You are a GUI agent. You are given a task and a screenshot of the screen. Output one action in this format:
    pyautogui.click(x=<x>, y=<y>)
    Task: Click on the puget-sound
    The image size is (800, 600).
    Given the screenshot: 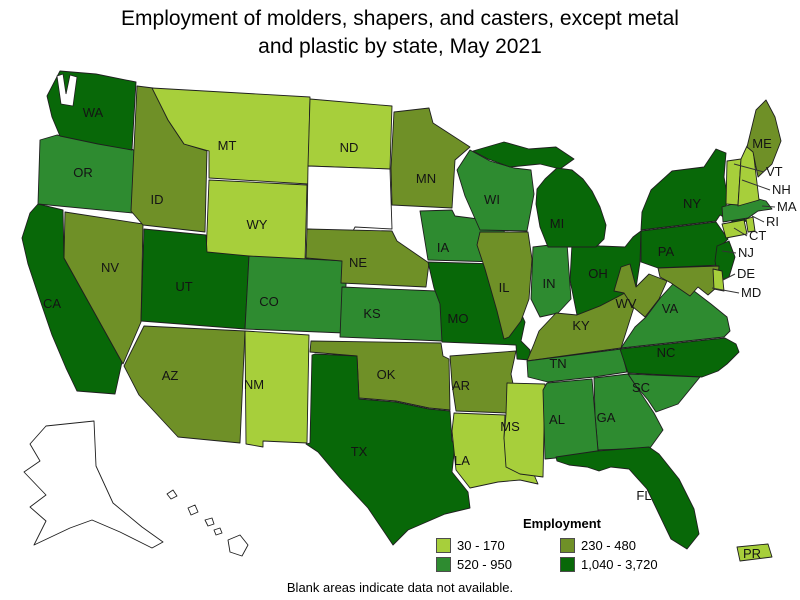 What is the action you would take?
    pyautogui.click(x=67, y=90)
    